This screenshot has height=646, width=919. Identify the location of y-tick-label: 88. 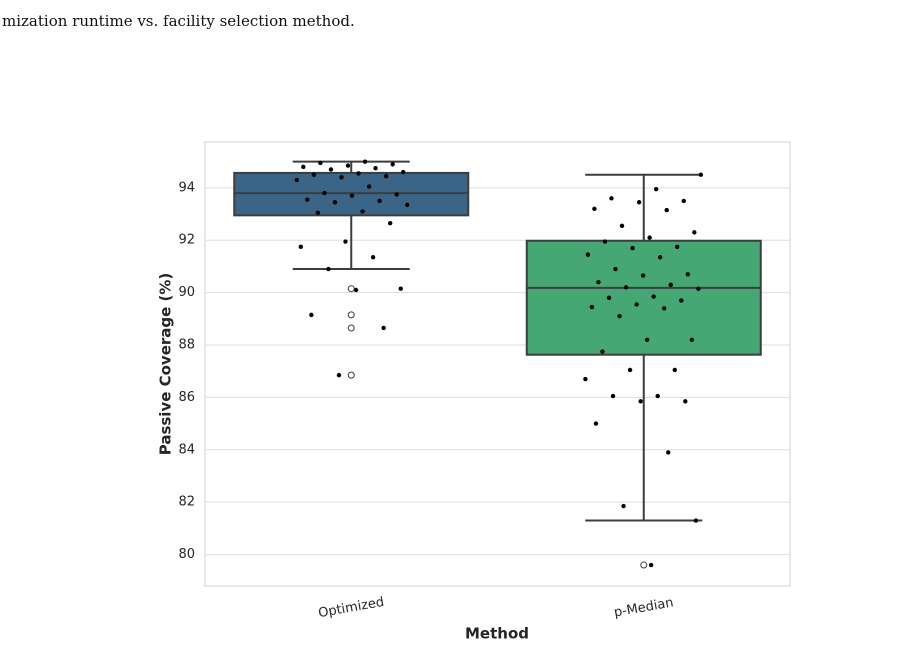
(186, 345).